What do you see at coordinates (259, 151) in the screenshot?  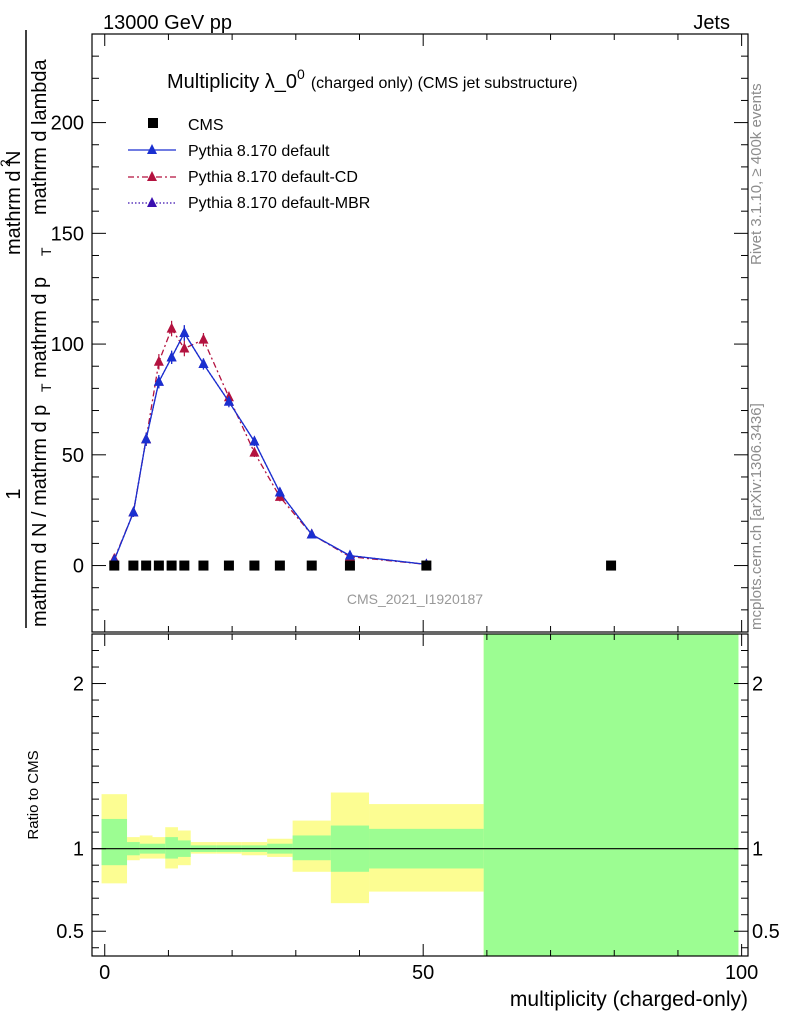 I see `legend-default-label: Pythia 8.170 default` at bounding box center [259, 151].